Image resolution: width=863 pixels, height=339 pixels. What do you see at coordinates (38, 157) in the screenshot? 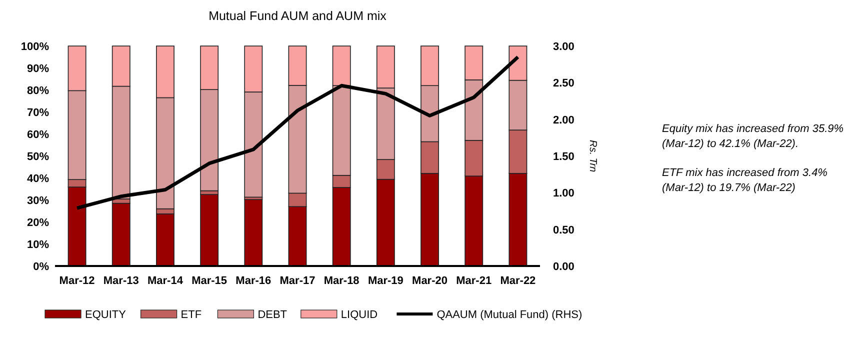
I see `y-tick-label: 50%` at bounding box center [38, 157].